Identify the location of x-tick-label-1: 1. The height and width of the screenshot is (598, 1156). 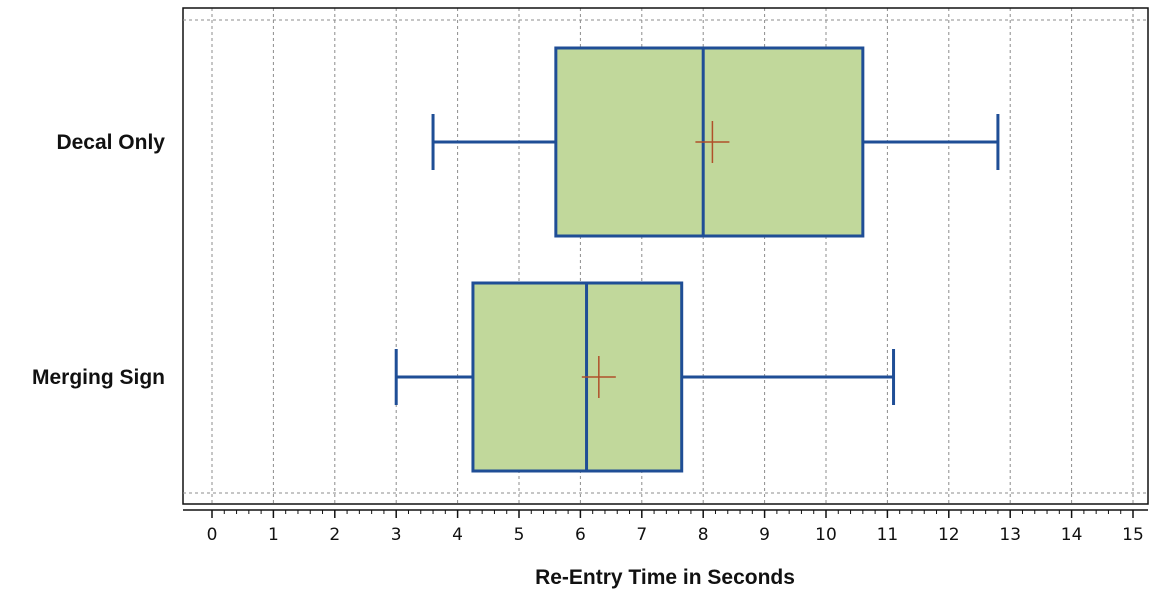
(273, 535).